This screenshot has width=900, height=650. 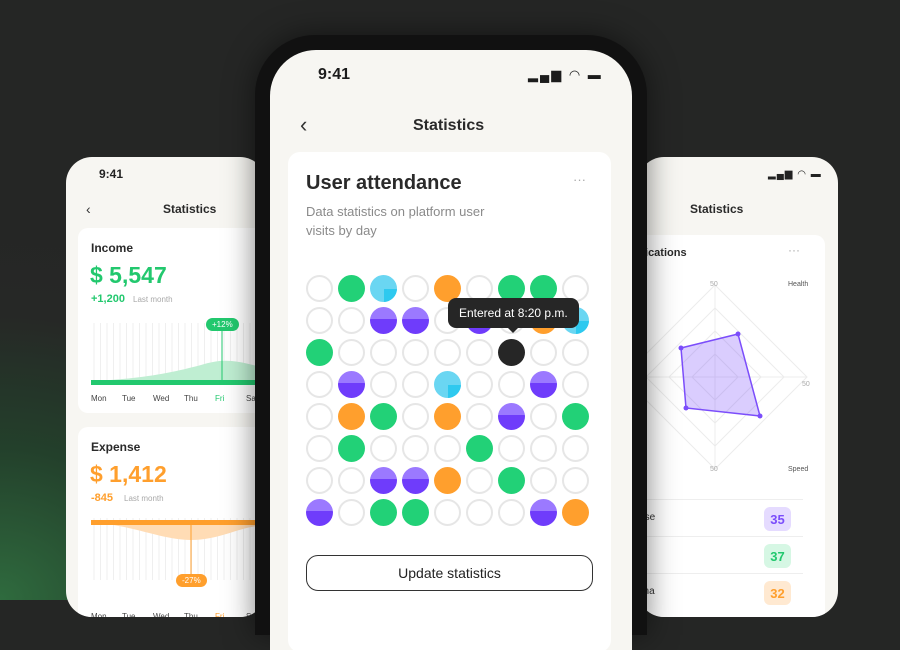 What do you see at coordinates (717, 209) in the screenshot?
I see `nav-title: Statistics` at bounding box center [717, 209].